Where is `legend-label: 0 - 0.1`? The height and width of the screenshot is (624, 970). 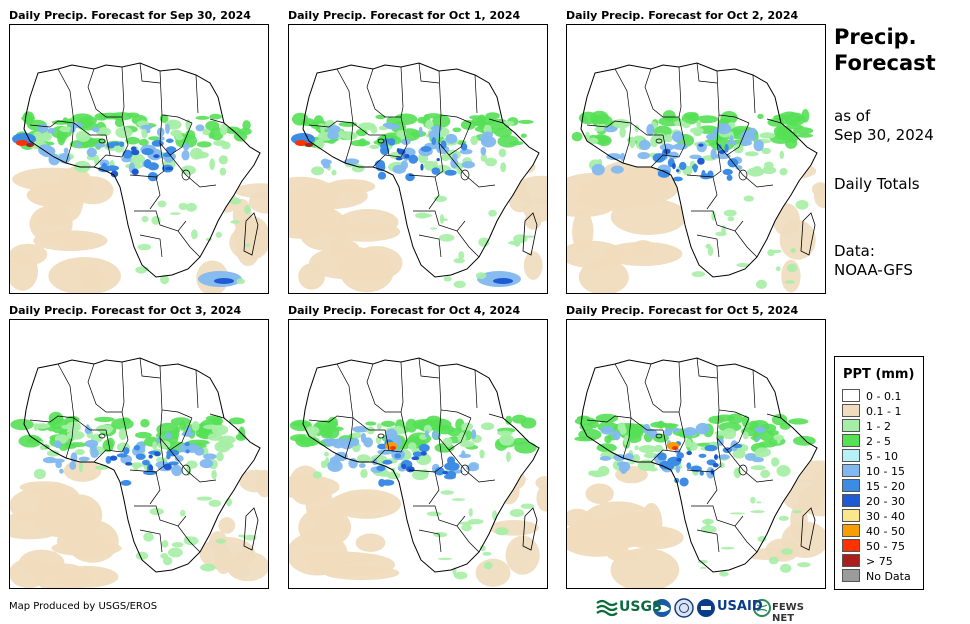
legend-label: 0 - 0.1 is located at coordinates (884, 396).